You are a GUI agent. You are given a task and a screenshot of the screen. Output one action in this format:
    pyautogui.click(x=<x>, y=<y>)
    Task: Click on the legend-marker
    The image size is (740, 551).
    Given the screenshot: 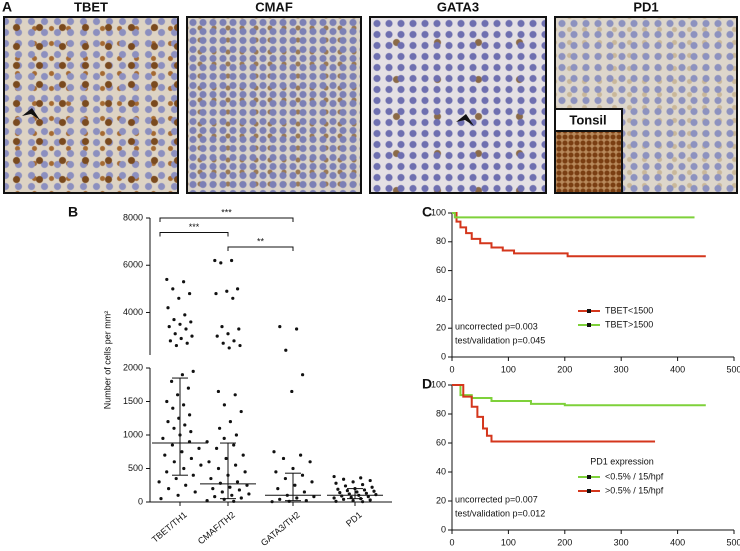 What is the action you would take?
    pyautogui.click(x=589, y=491)
    